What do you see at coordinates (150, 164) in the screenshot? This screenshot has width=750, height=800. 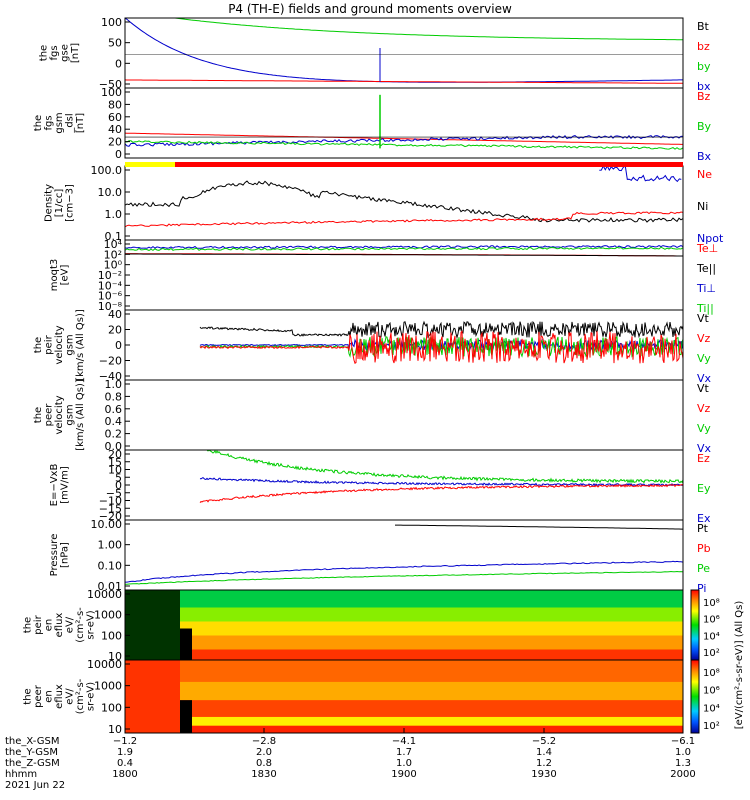 I see `status-bar-yellow` at bounding box center [150, 164].